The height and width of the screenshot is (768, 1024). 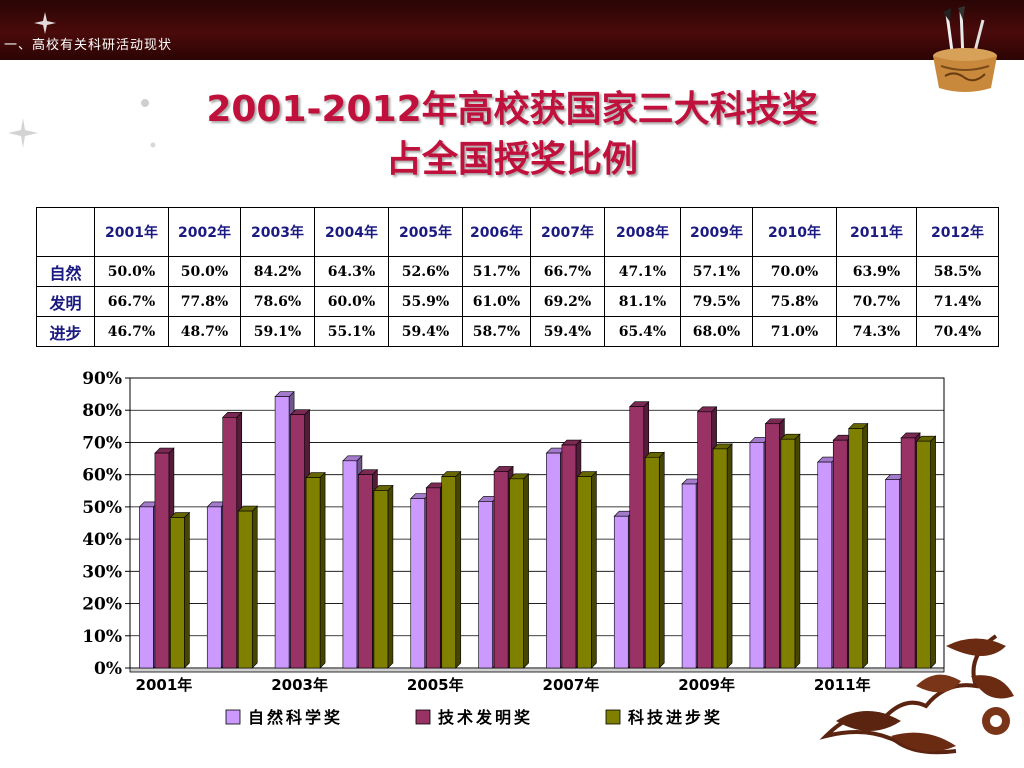 I want to click on table-cell: 77.8%, so click(x=204, y=301).